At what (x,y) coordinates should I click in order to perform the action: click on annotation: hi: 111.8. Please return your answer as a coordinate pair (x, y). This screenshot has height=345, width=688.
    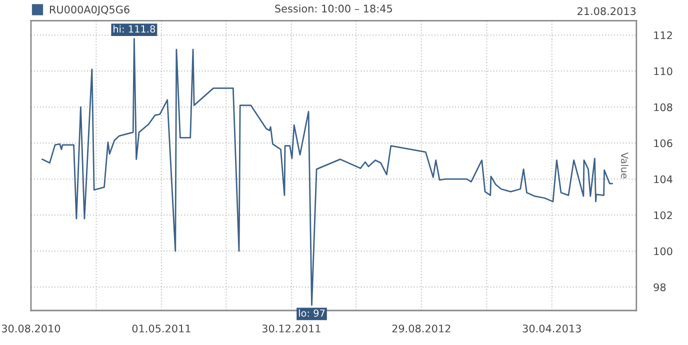
    Looking at the image, I should click on (135, 29).